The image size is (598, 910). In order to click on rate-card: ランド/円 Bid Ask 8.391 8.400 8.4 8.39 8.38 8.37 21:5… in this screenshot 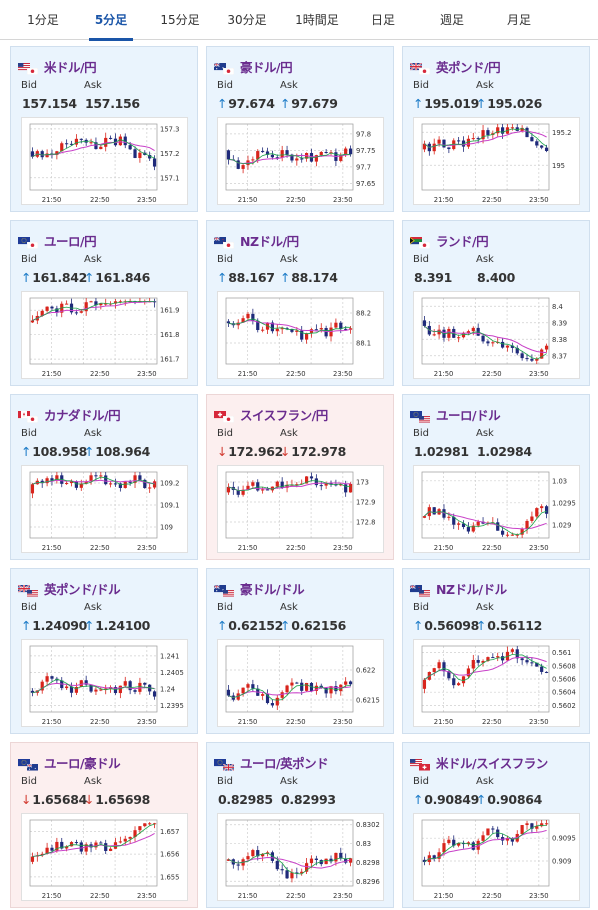, I will do `click(496, 303)`.